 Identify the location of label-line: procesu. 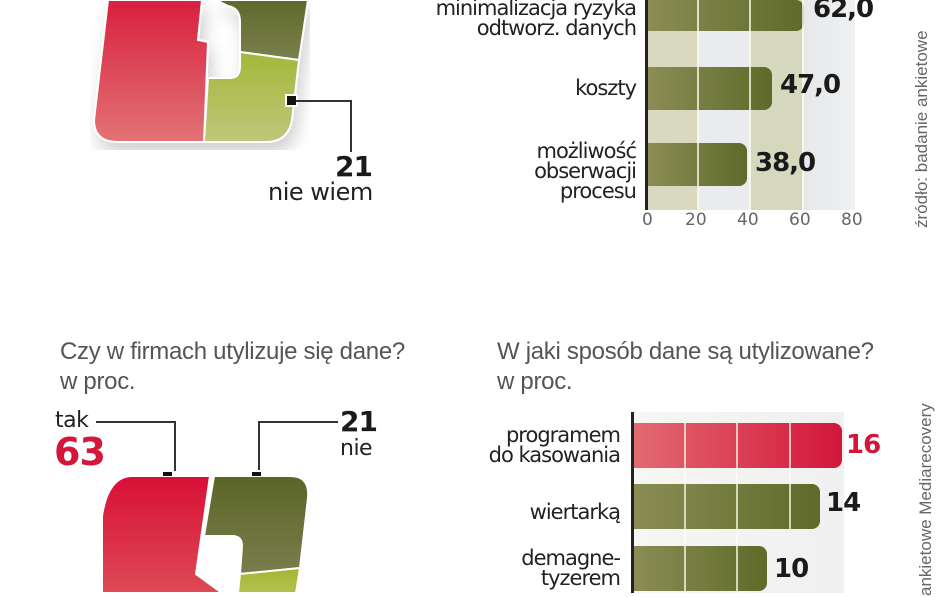
(598, 191).